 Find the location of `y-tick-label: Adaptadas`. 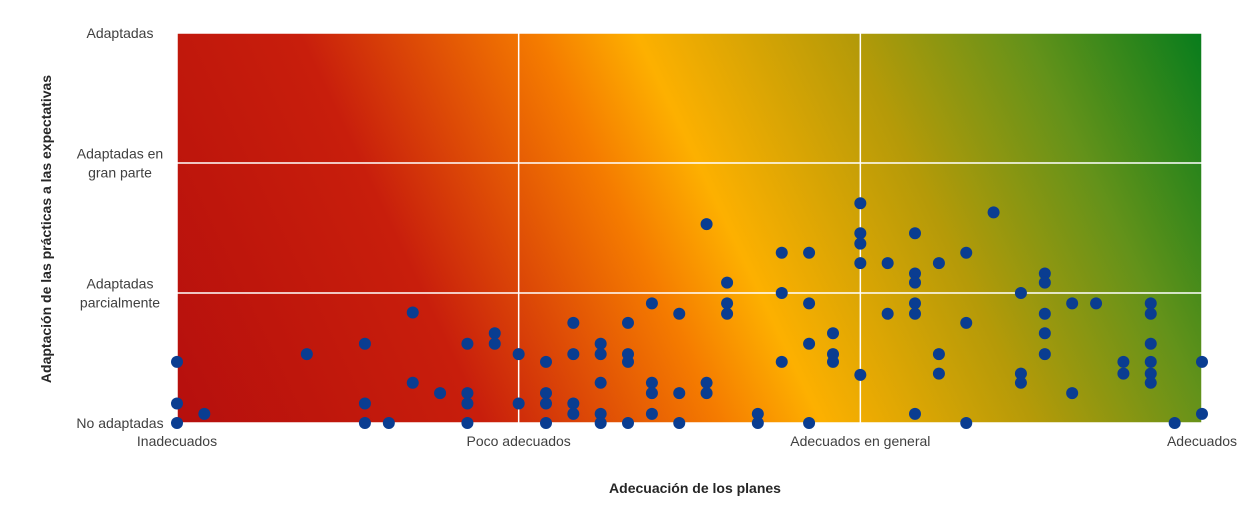

y-tick-label: Adaptadas is located at coordinates (120, 33).